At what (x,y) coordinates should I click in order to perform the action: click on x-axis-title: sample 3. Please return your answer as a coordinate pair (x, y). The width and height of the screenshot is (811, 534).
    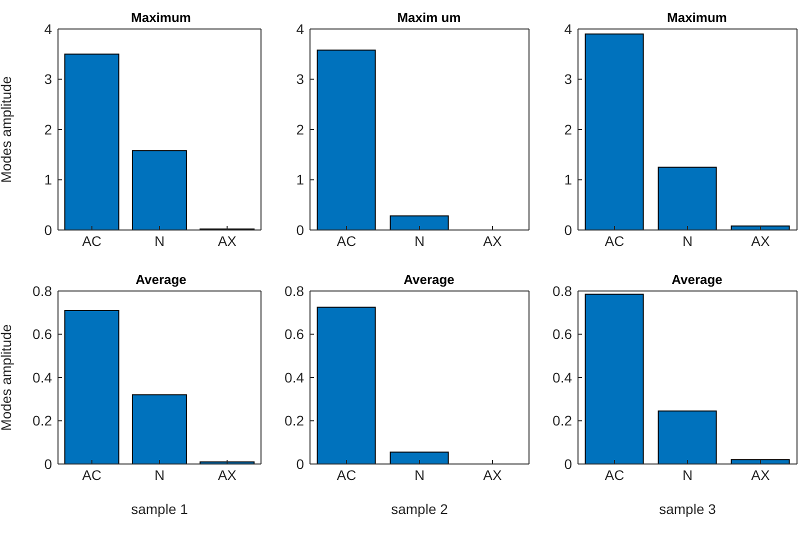
    Looking at the image, I should click on (687, 509).